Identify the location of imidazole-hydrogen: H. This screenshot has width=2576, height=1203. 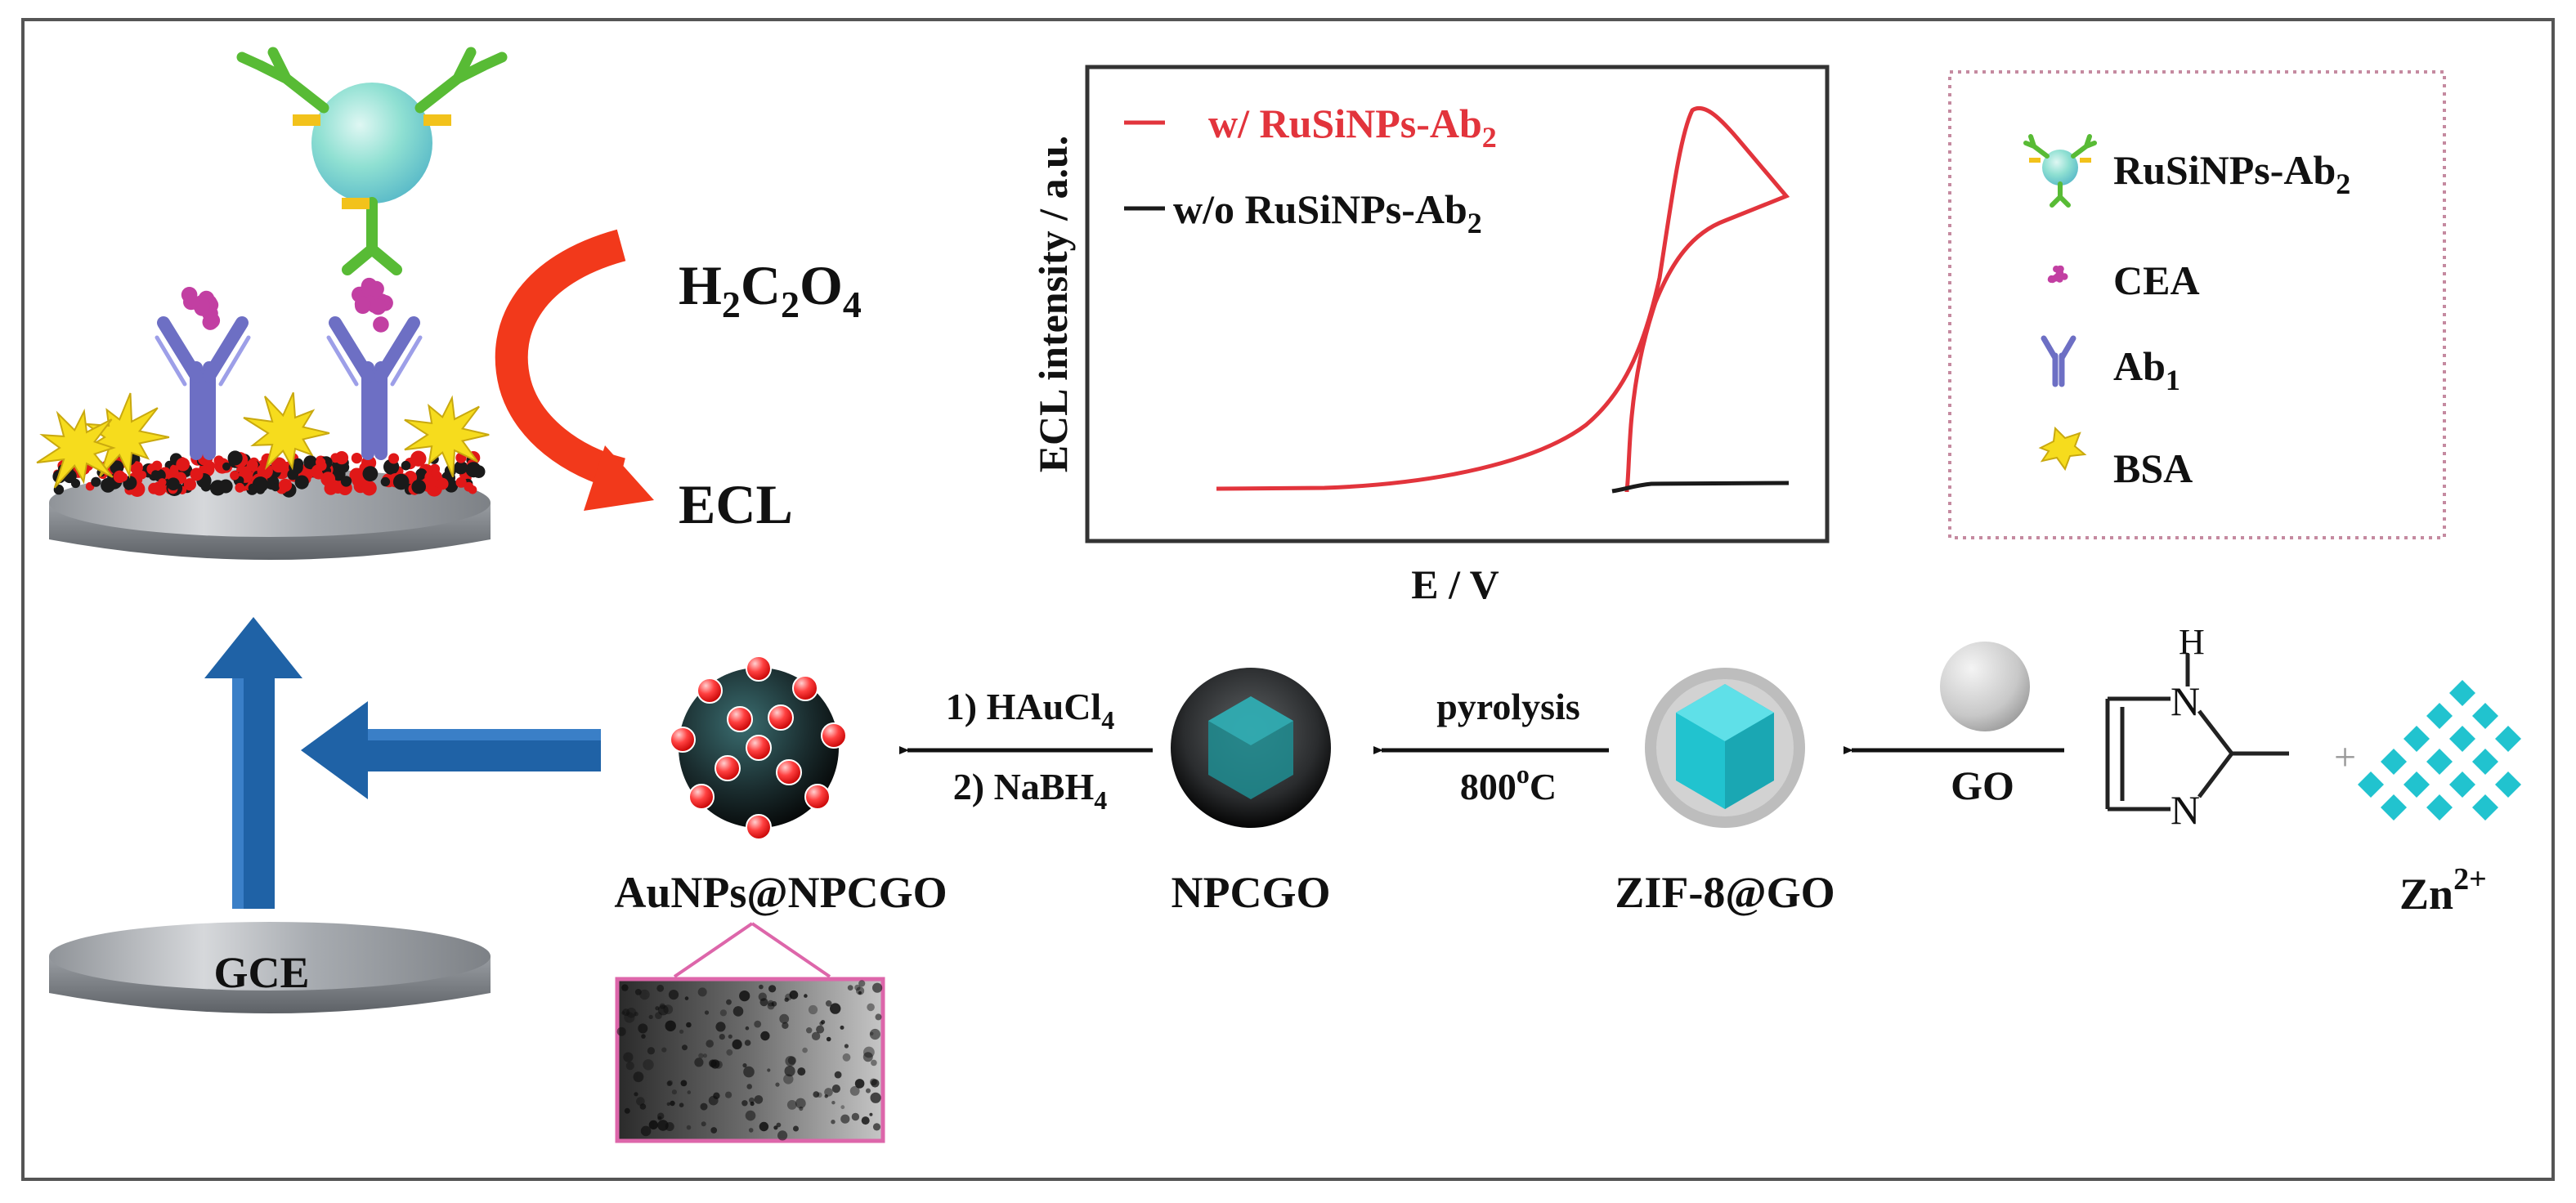
(2192, 642).